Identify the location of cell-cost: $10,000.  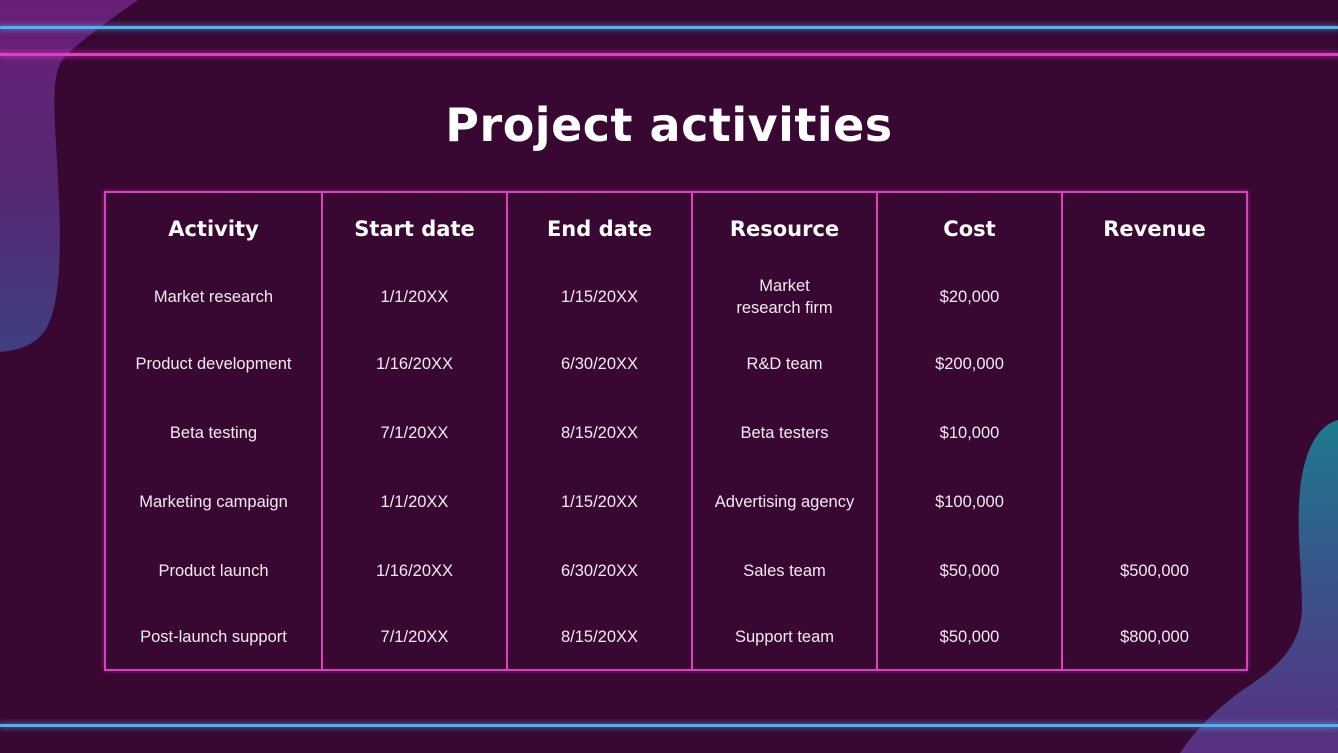
(969, 432).